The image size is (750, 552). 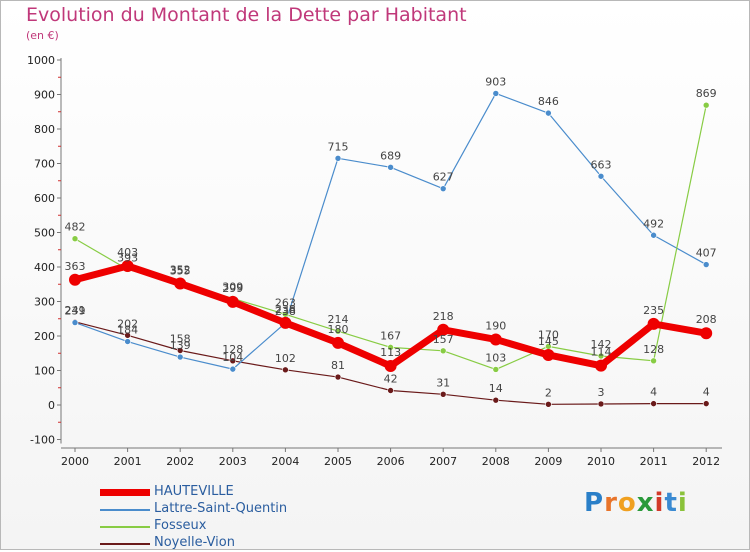 I want to click on y-tick-label: 200, so click(x=44, y=336).